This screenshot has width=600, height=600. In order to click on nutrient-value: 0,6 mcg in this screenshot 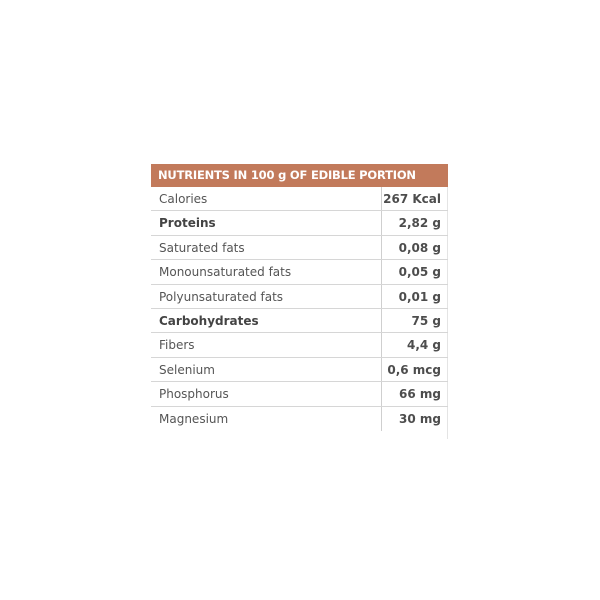, I will do `click(414, 369)`.